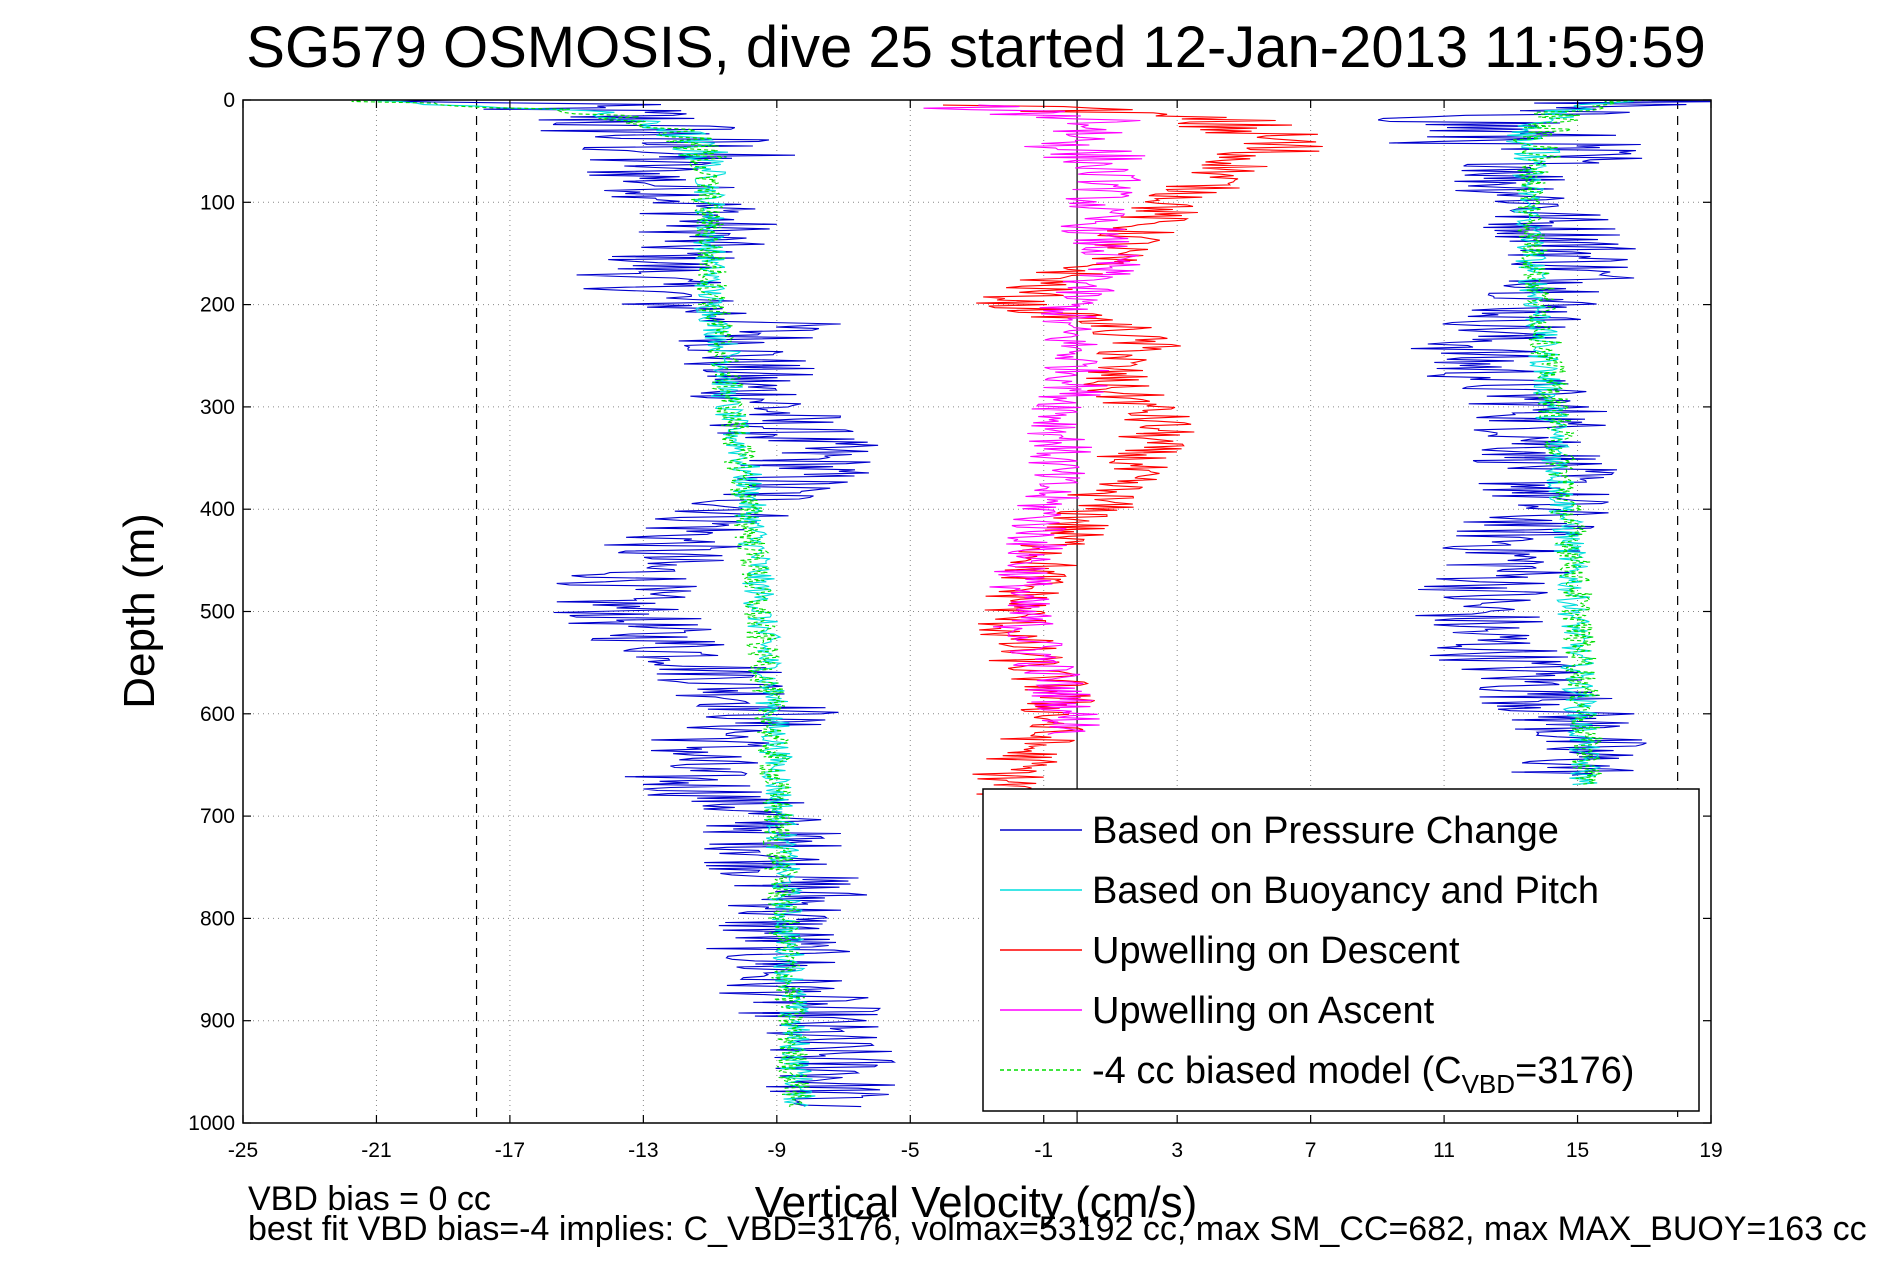  What do you see at coordinates (369, 1199) in the screenshot?
I see `vbd-bias-annotation: VBD bias = 0 cc` at bounding box center [369, 1199].